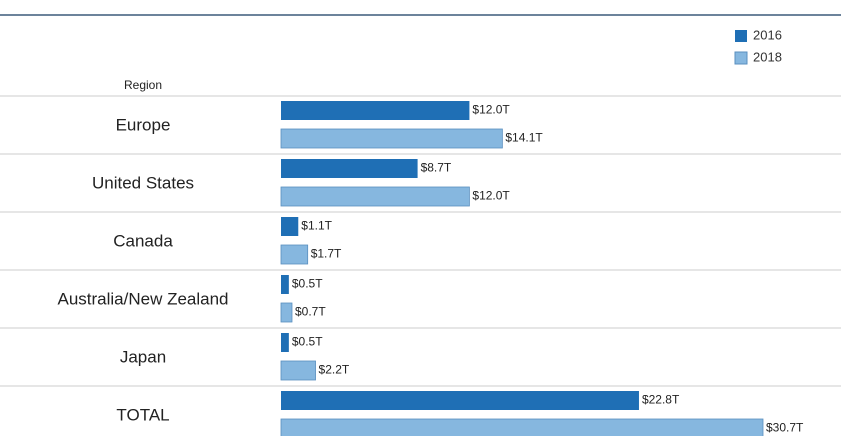 The width and height of the screenshot is (841, 436). What do you see at coordinates (785, 428) in the screenshot?
I see `value-label: $30.7T` at bounding box center [785, 428].